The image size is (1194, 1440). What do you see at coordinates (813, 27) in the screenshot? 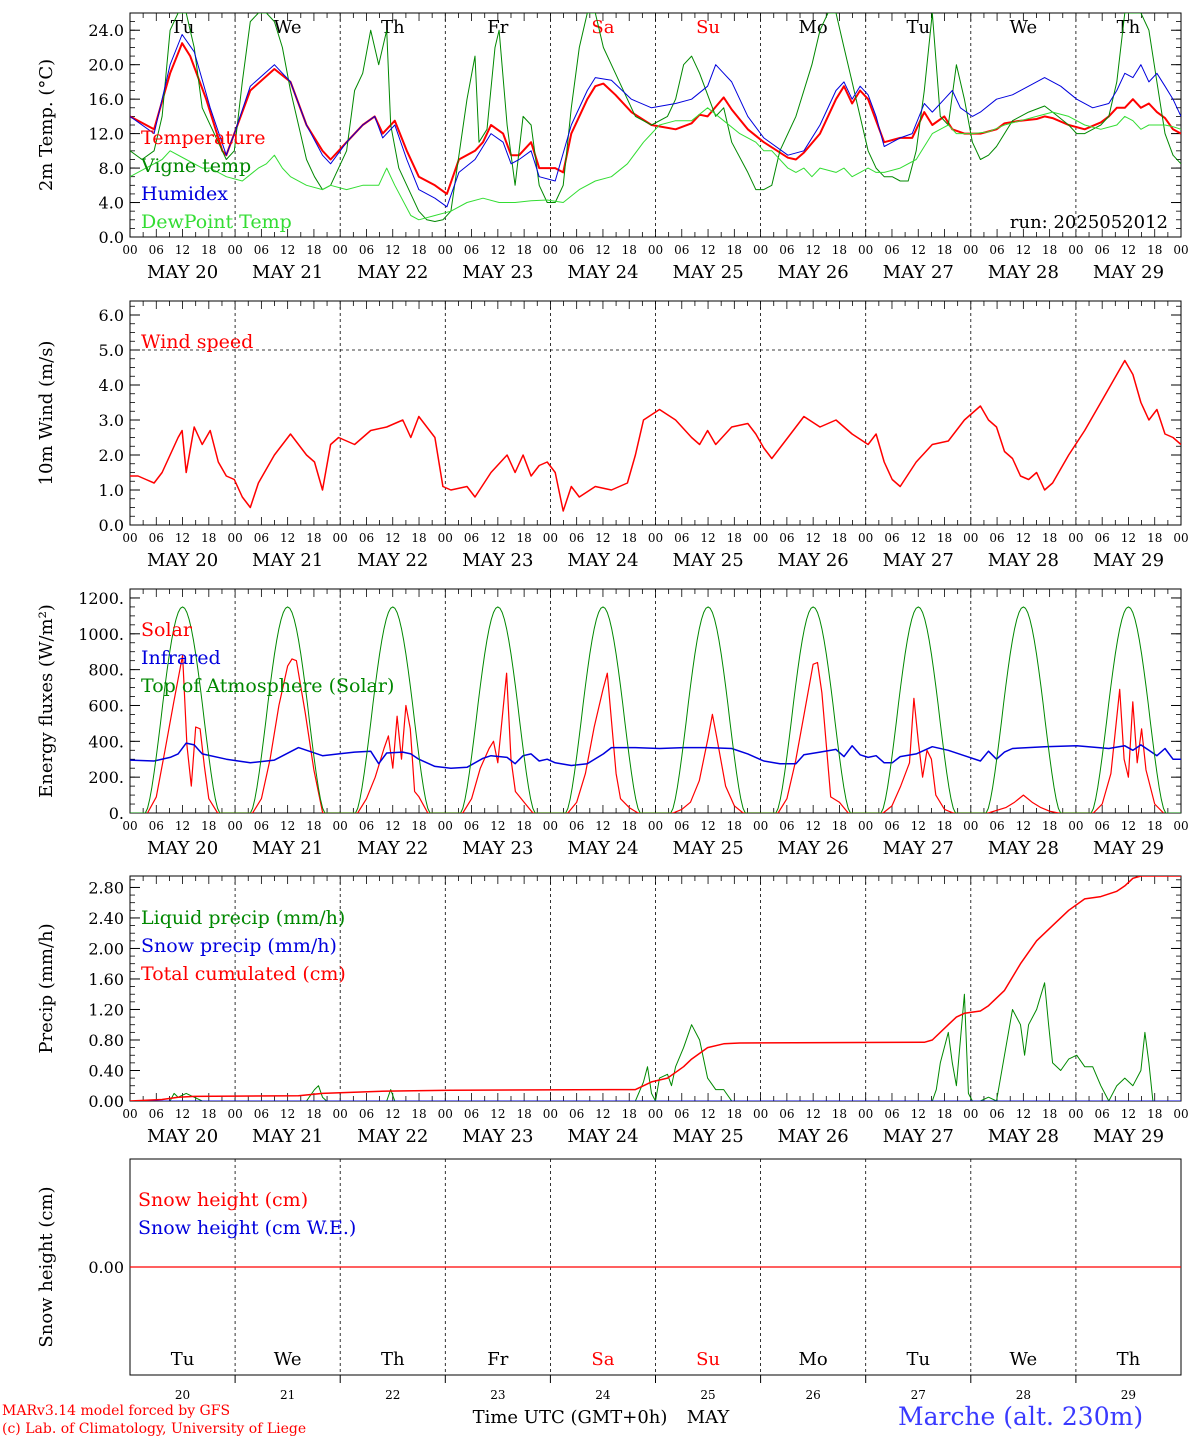
I see `weekday-label: Mo` at bounding box center [813, 27].